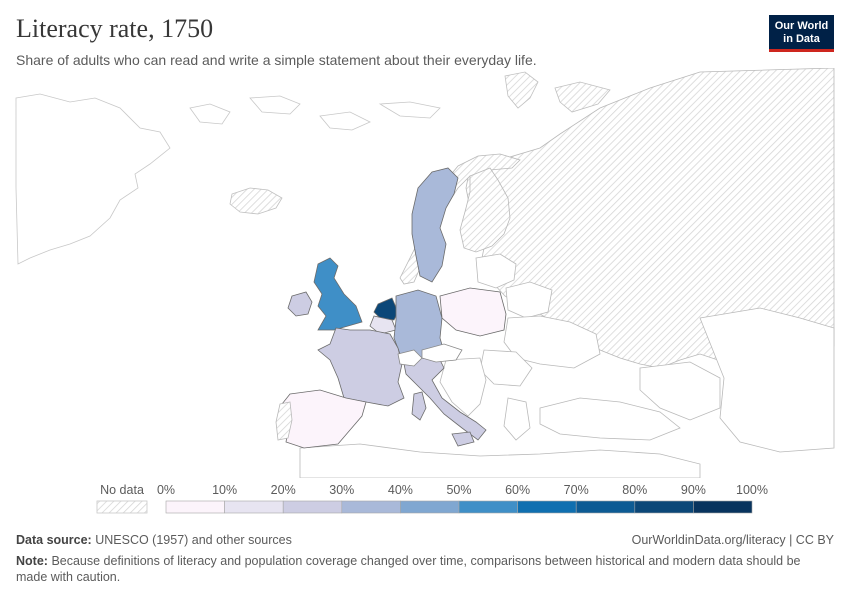  I want to click on region-switzerland, so click(410, 358).